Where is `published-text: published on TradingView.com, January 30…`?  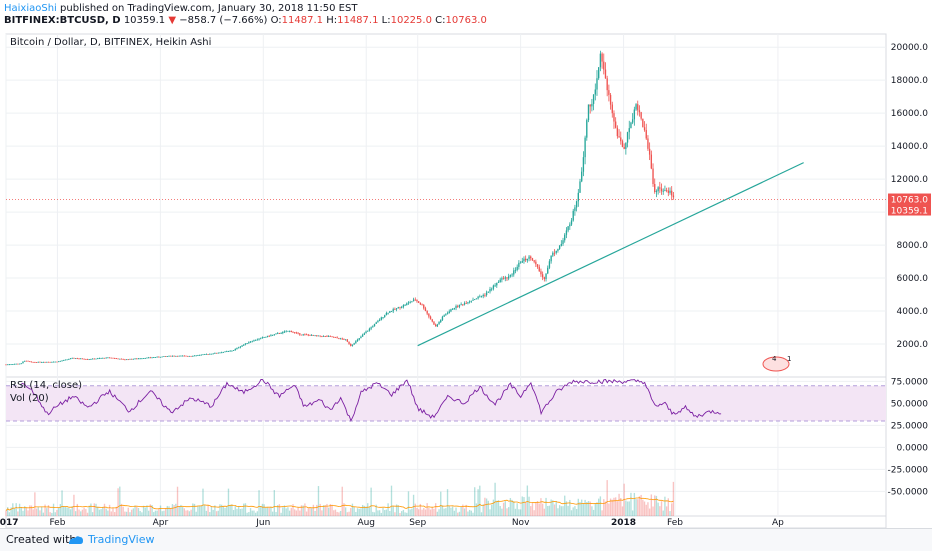 published-text: published on TradingView.com, January 30… is located at coordinates (209, 8).